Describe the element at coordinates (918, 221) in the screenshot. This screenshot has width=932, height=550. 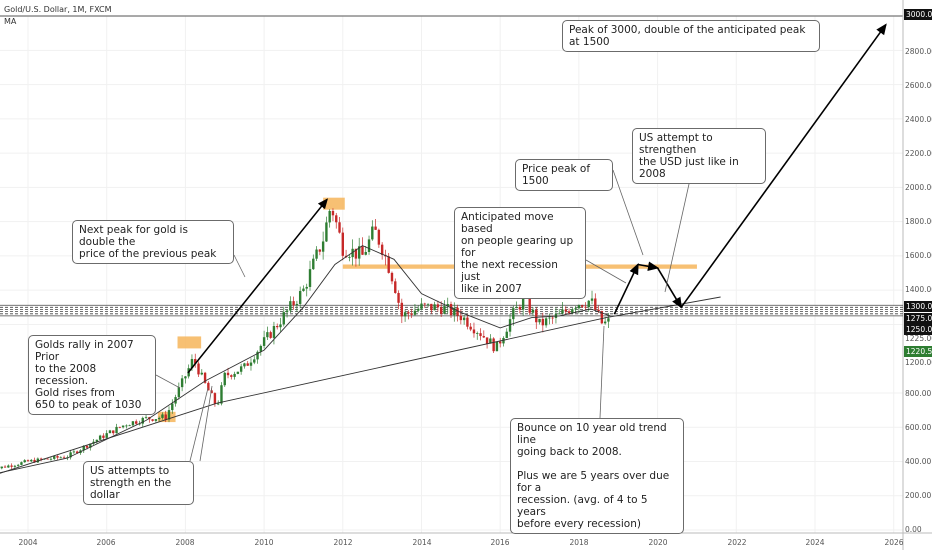
I see `price-label: 1800.00` at that location.